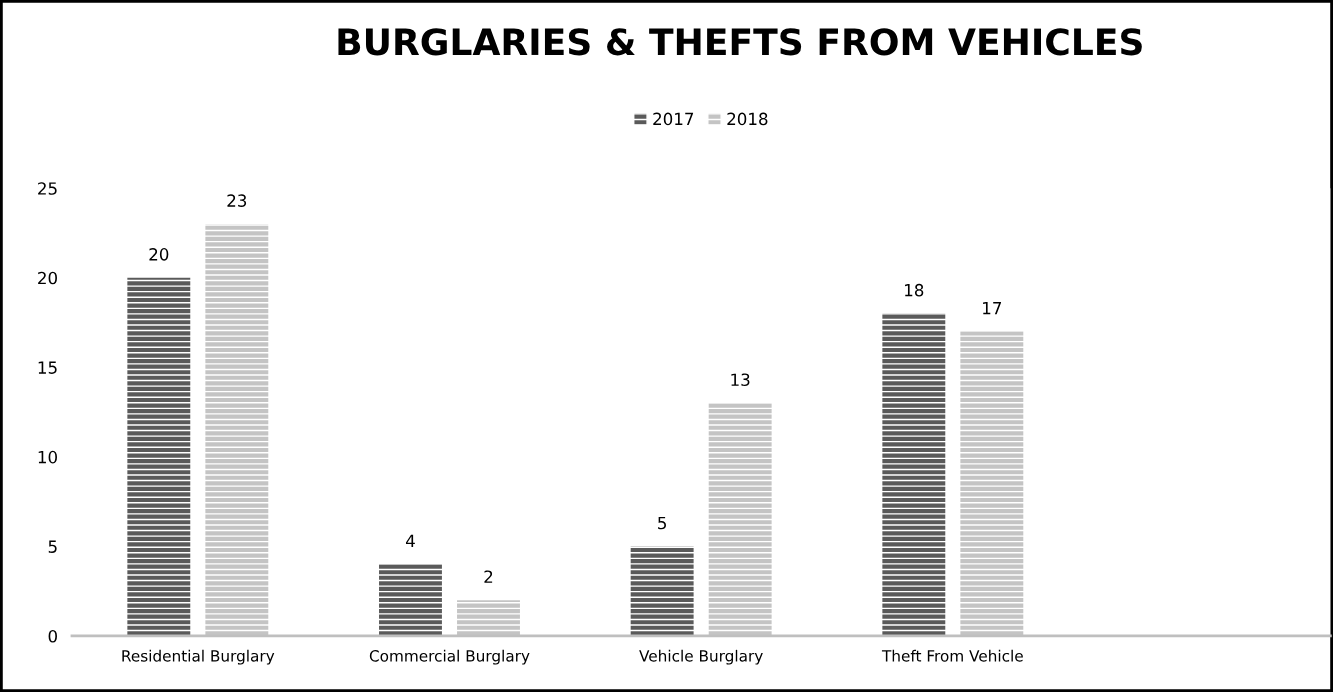 The width and height of the screenshot is (1333, 692). Describe the element at coordinates (952, 655) in the screenshot. I see `x-tick-label: Theft From Vehicle` at that location.